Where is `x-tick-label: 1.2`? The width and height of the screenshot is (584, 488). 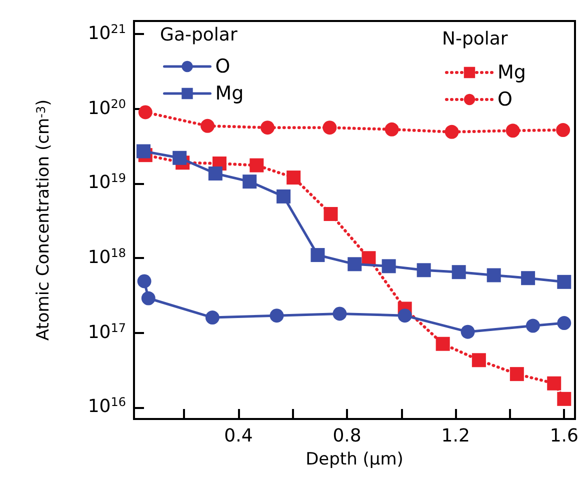
x-tick-label: 1.2 is located at coordinates (455, 436).